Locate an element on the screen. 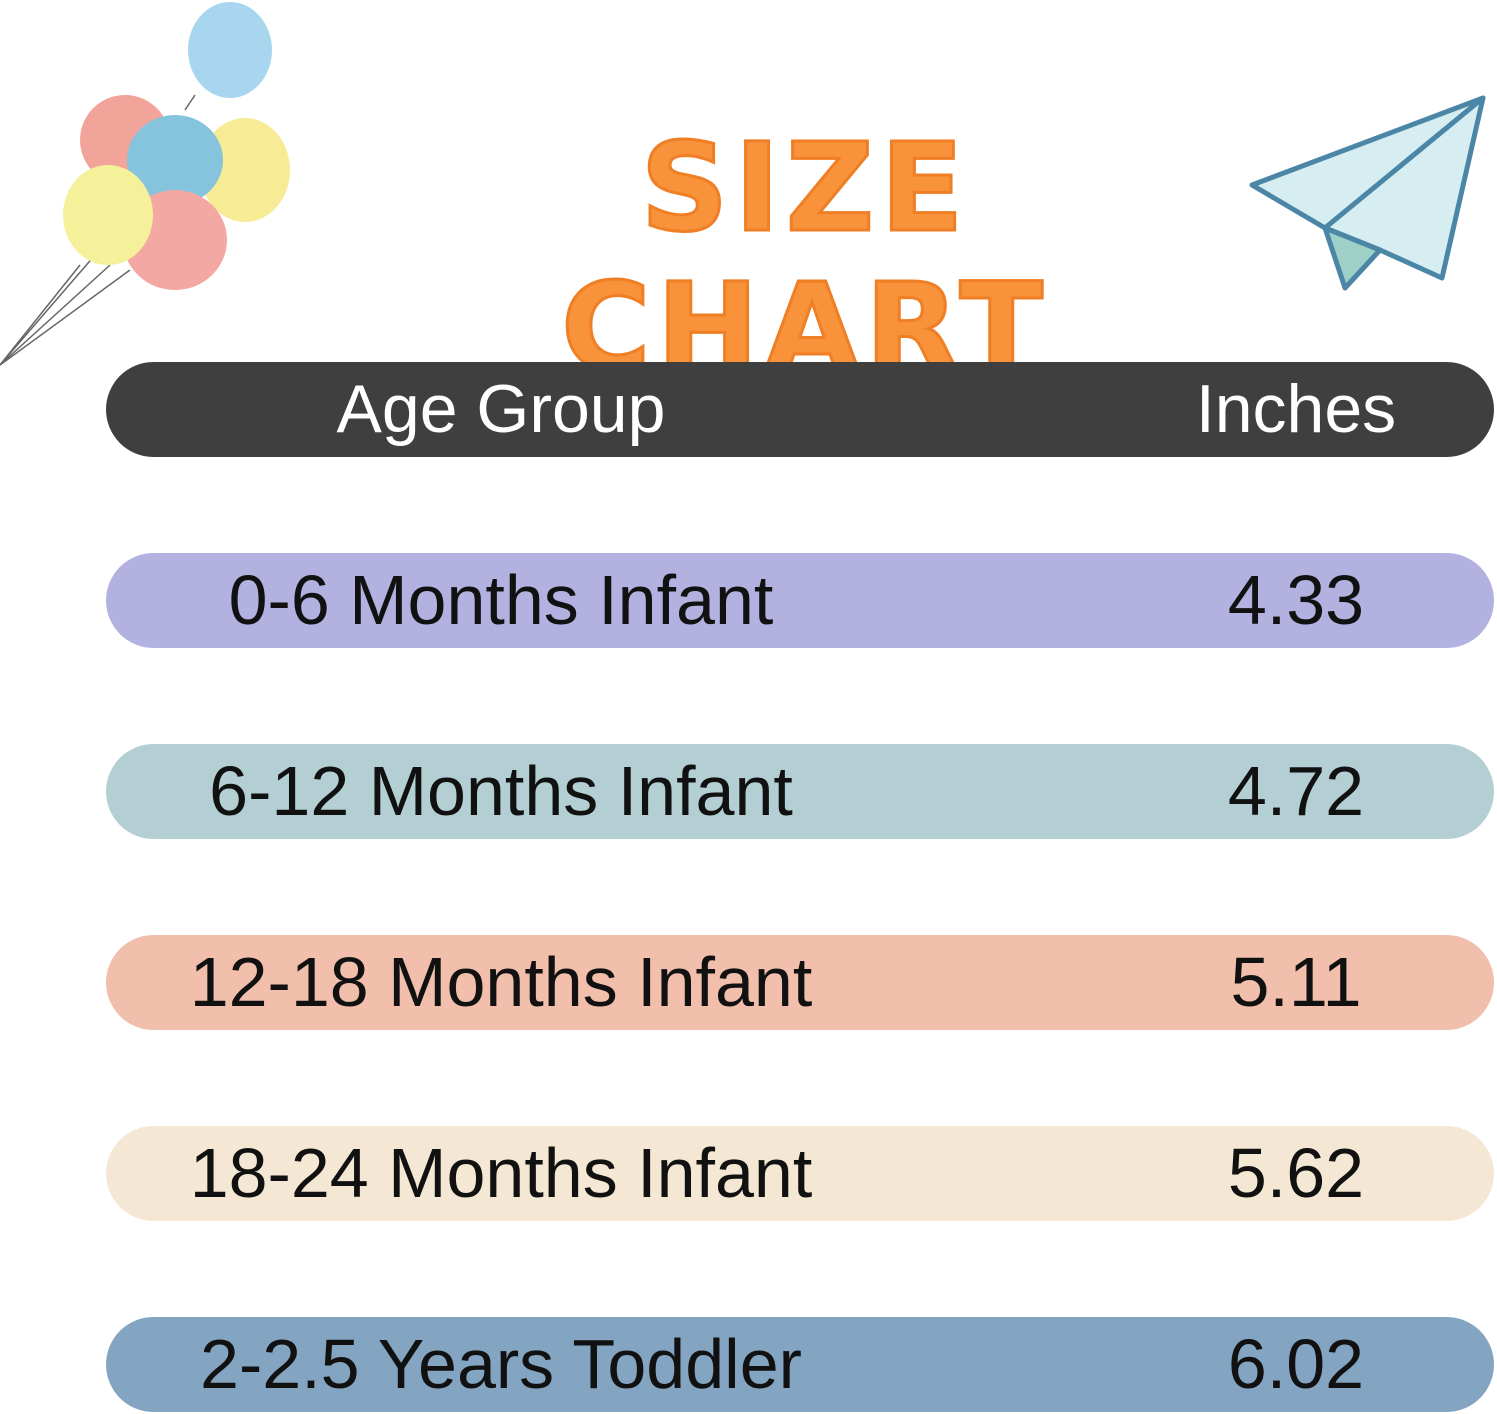 The height and width of the screenshot is (1414, 1497). inches-cell: 5.11 is located at coordinates (1296, 982).